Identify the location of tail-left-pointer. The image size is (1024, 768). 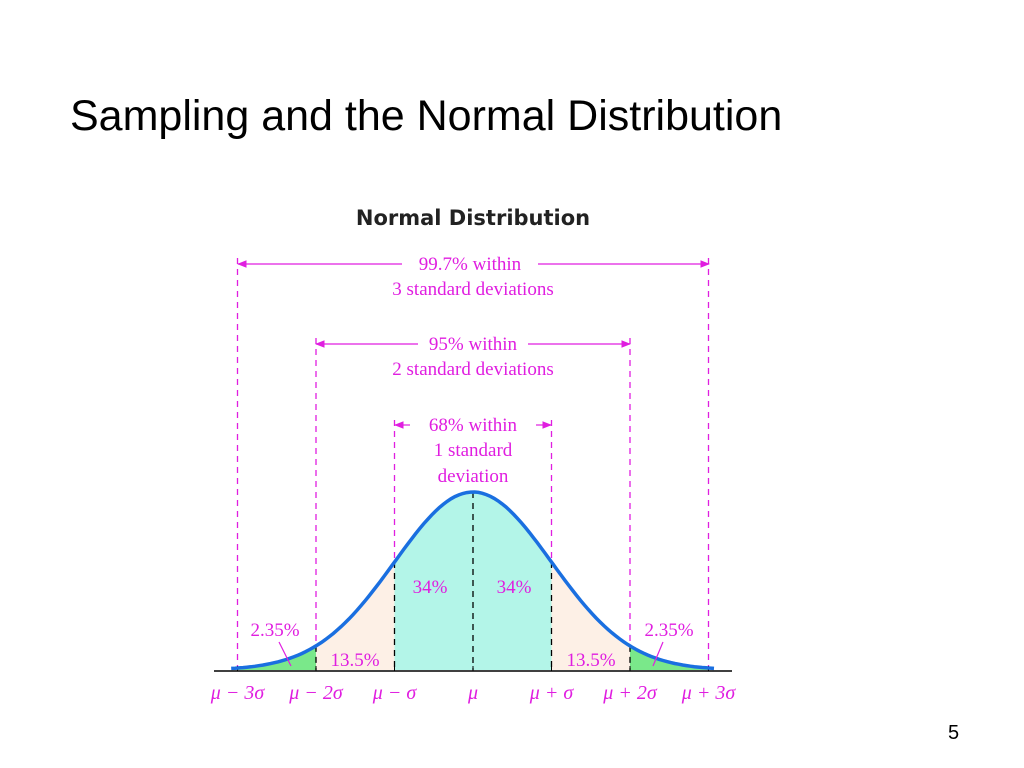
(285, 654).